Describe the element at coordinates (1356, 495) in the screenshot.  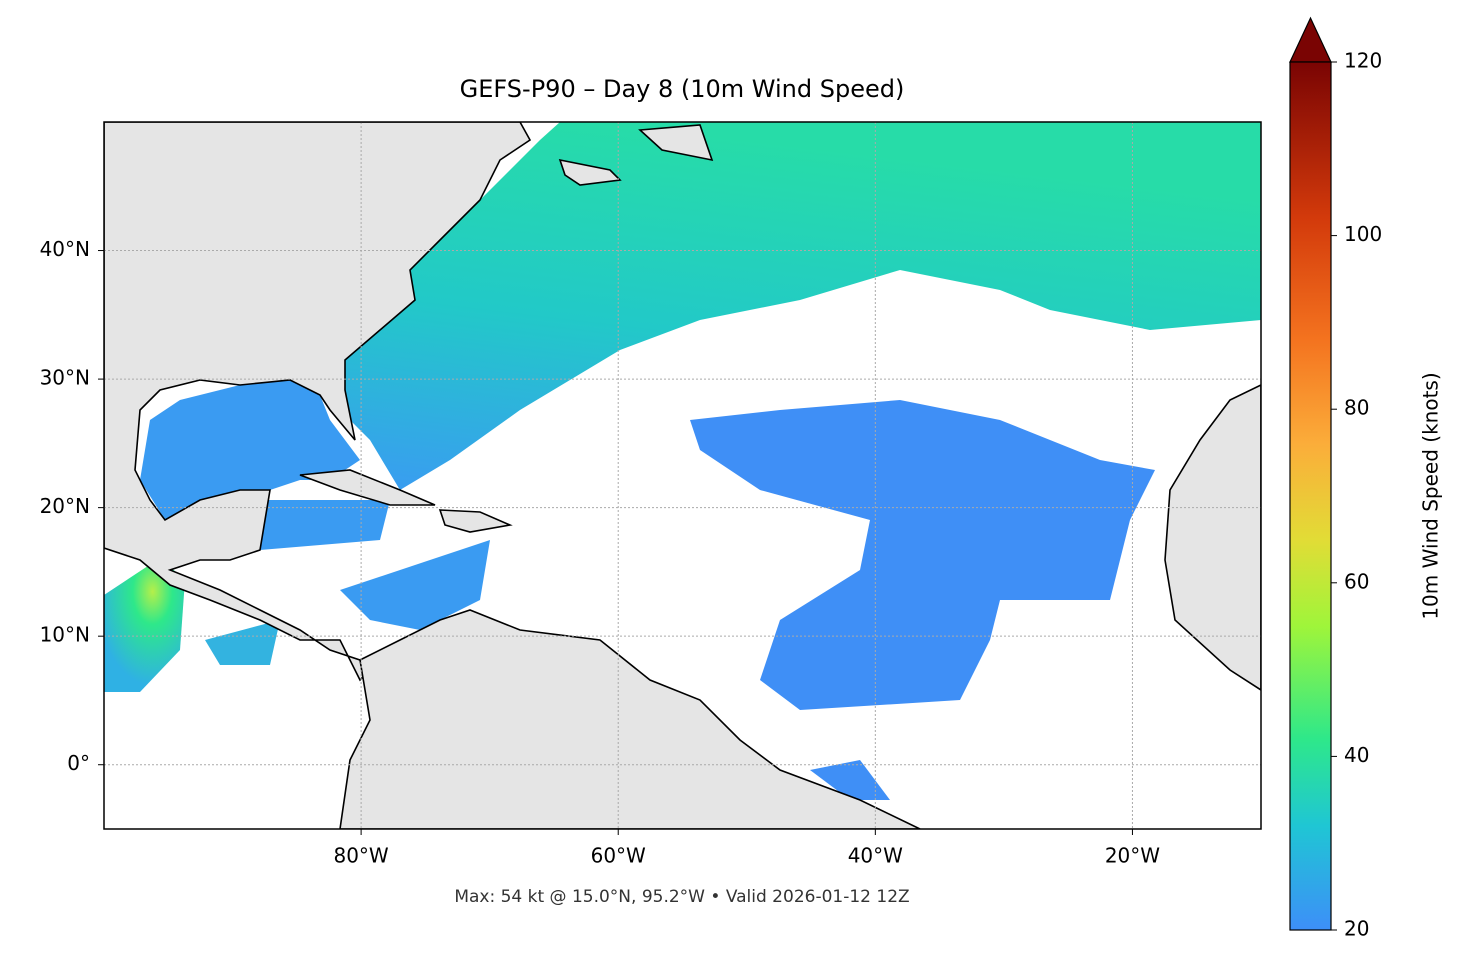
I see `colorbar-axis: 20 40 60 80 100 120` at that location.